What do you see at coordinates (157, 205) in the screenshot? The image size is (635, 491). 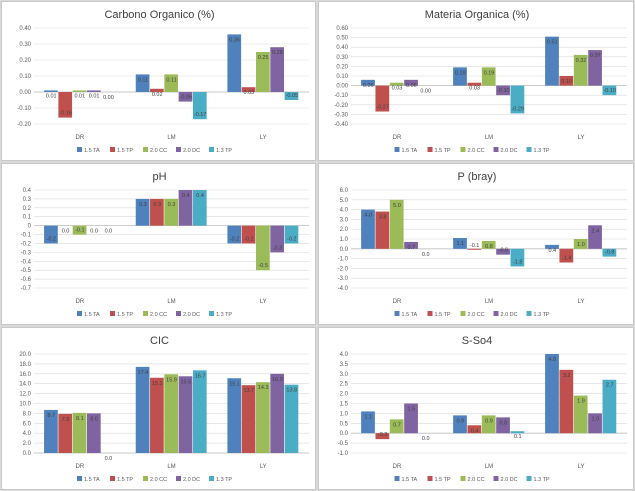 I see `data-label: 0.3` at bounding box center [157, 205].